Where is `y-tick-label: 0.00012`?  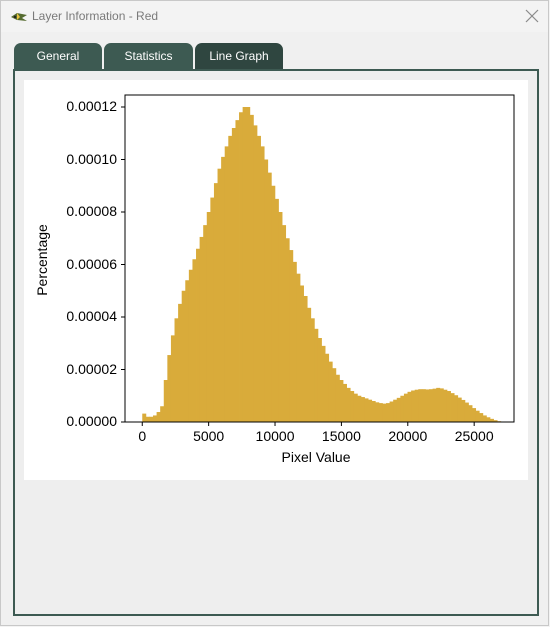 y-tick-label: 0.00012 is located at coordinates (91, 106).